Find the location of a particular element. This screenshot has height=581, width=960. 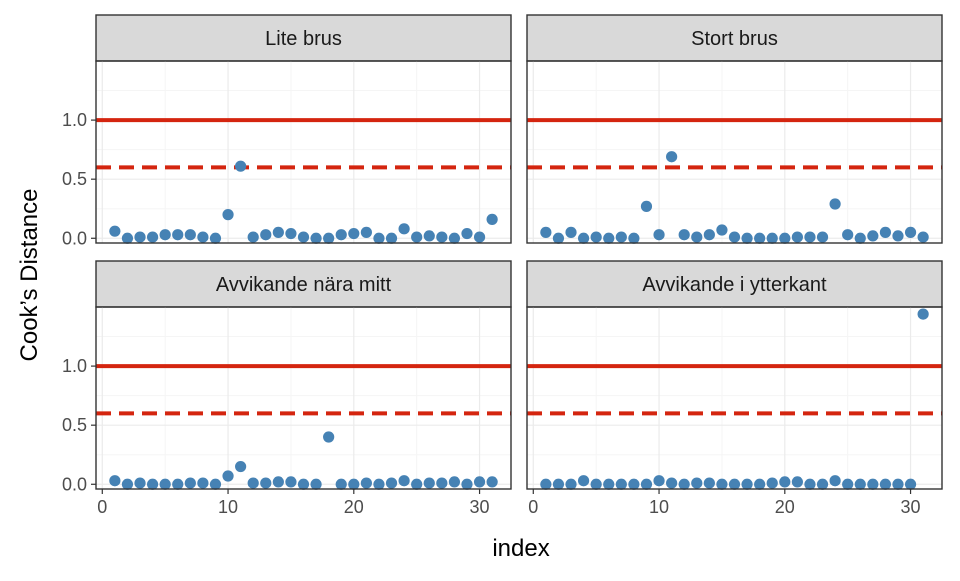

x-tick-label: 30 is located at coordinates (911, 507).